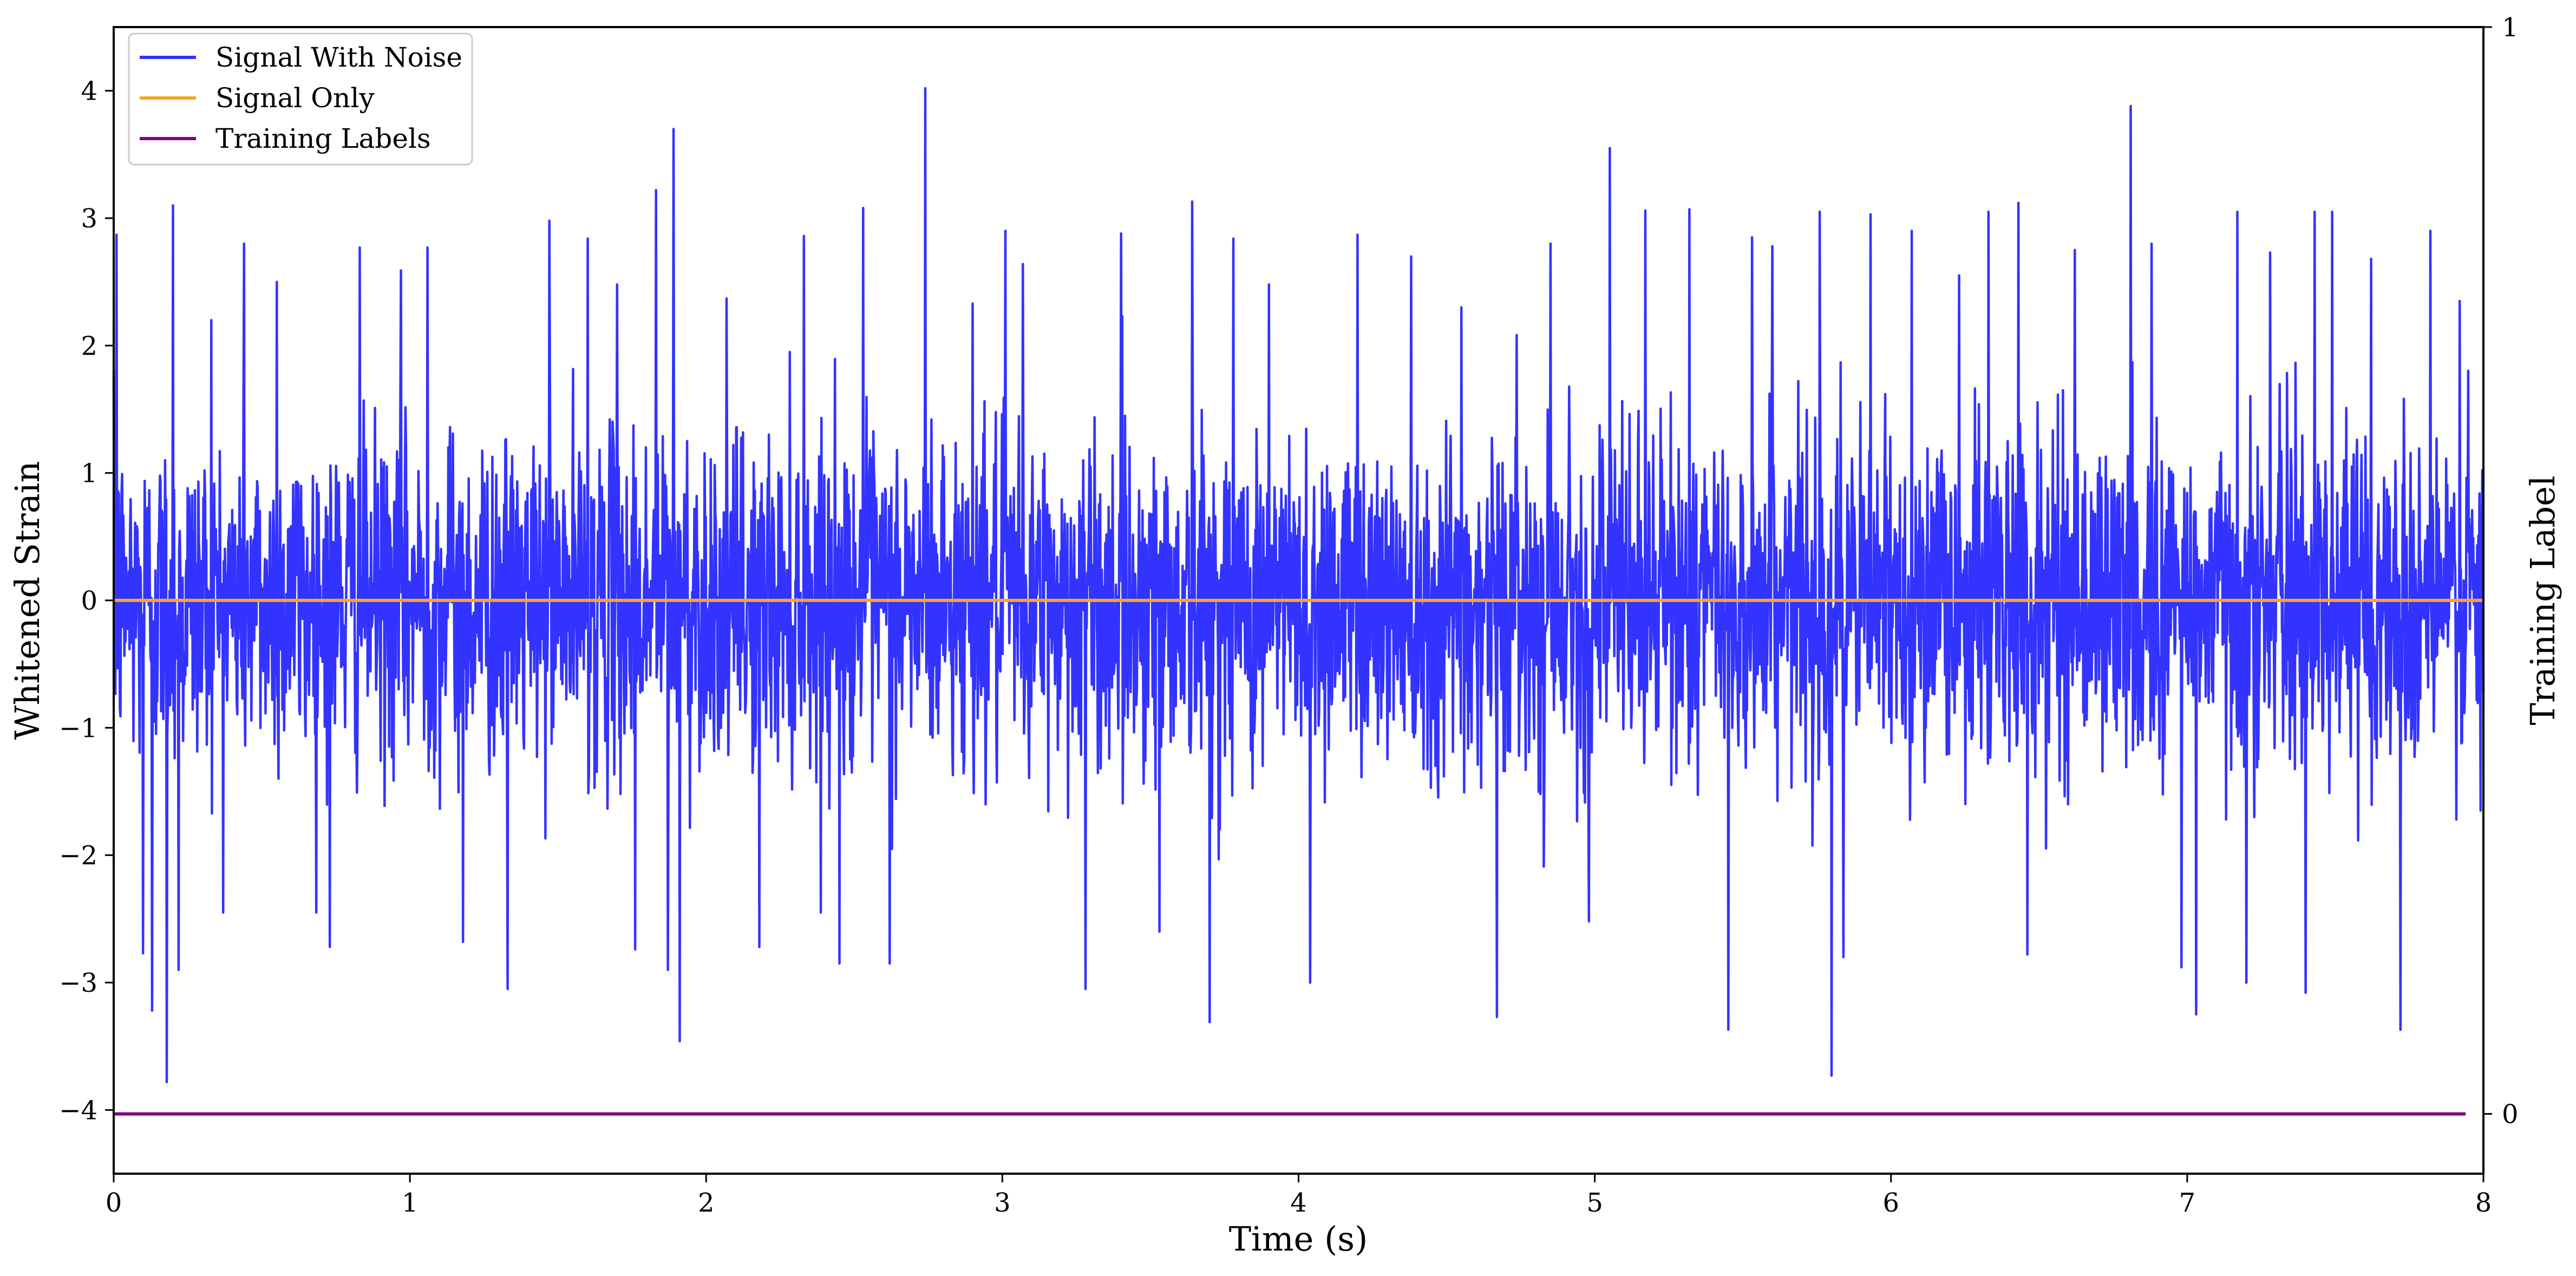 The image size is (2576, 1276). Describe the element at coordinates (114, 1203) in the screenshot. I see `x-tick-label: 0` at that location.